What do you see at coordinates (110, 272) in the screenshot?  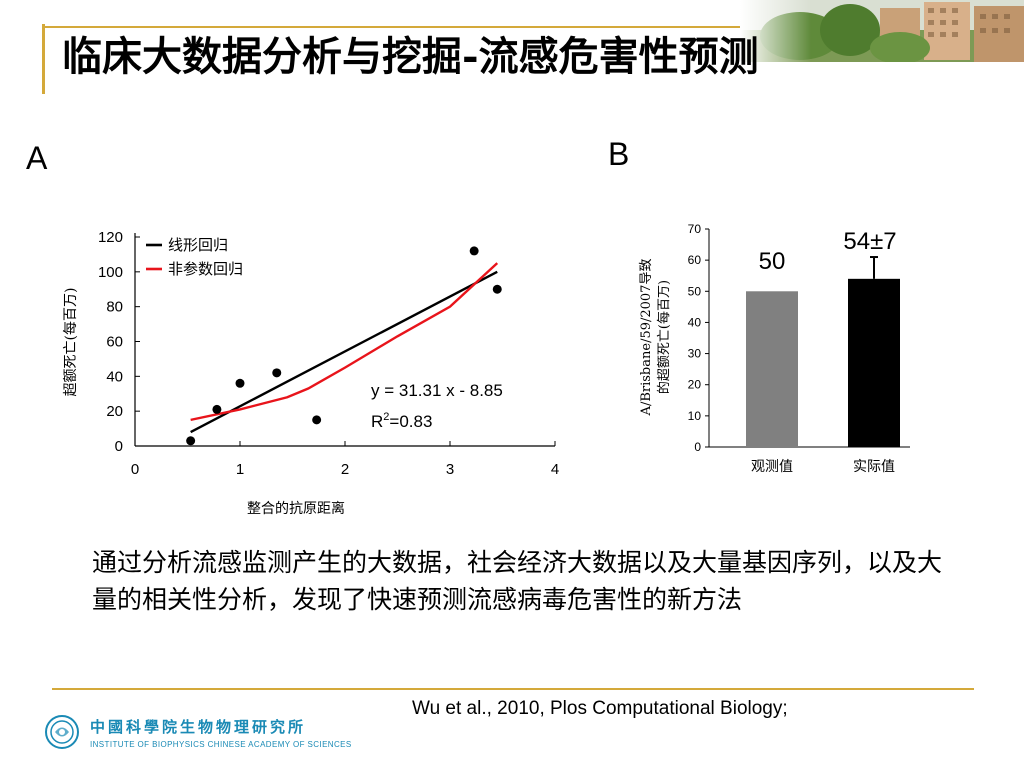 I see `y-tick-label-a: 100` at bounding box center [110, 272].